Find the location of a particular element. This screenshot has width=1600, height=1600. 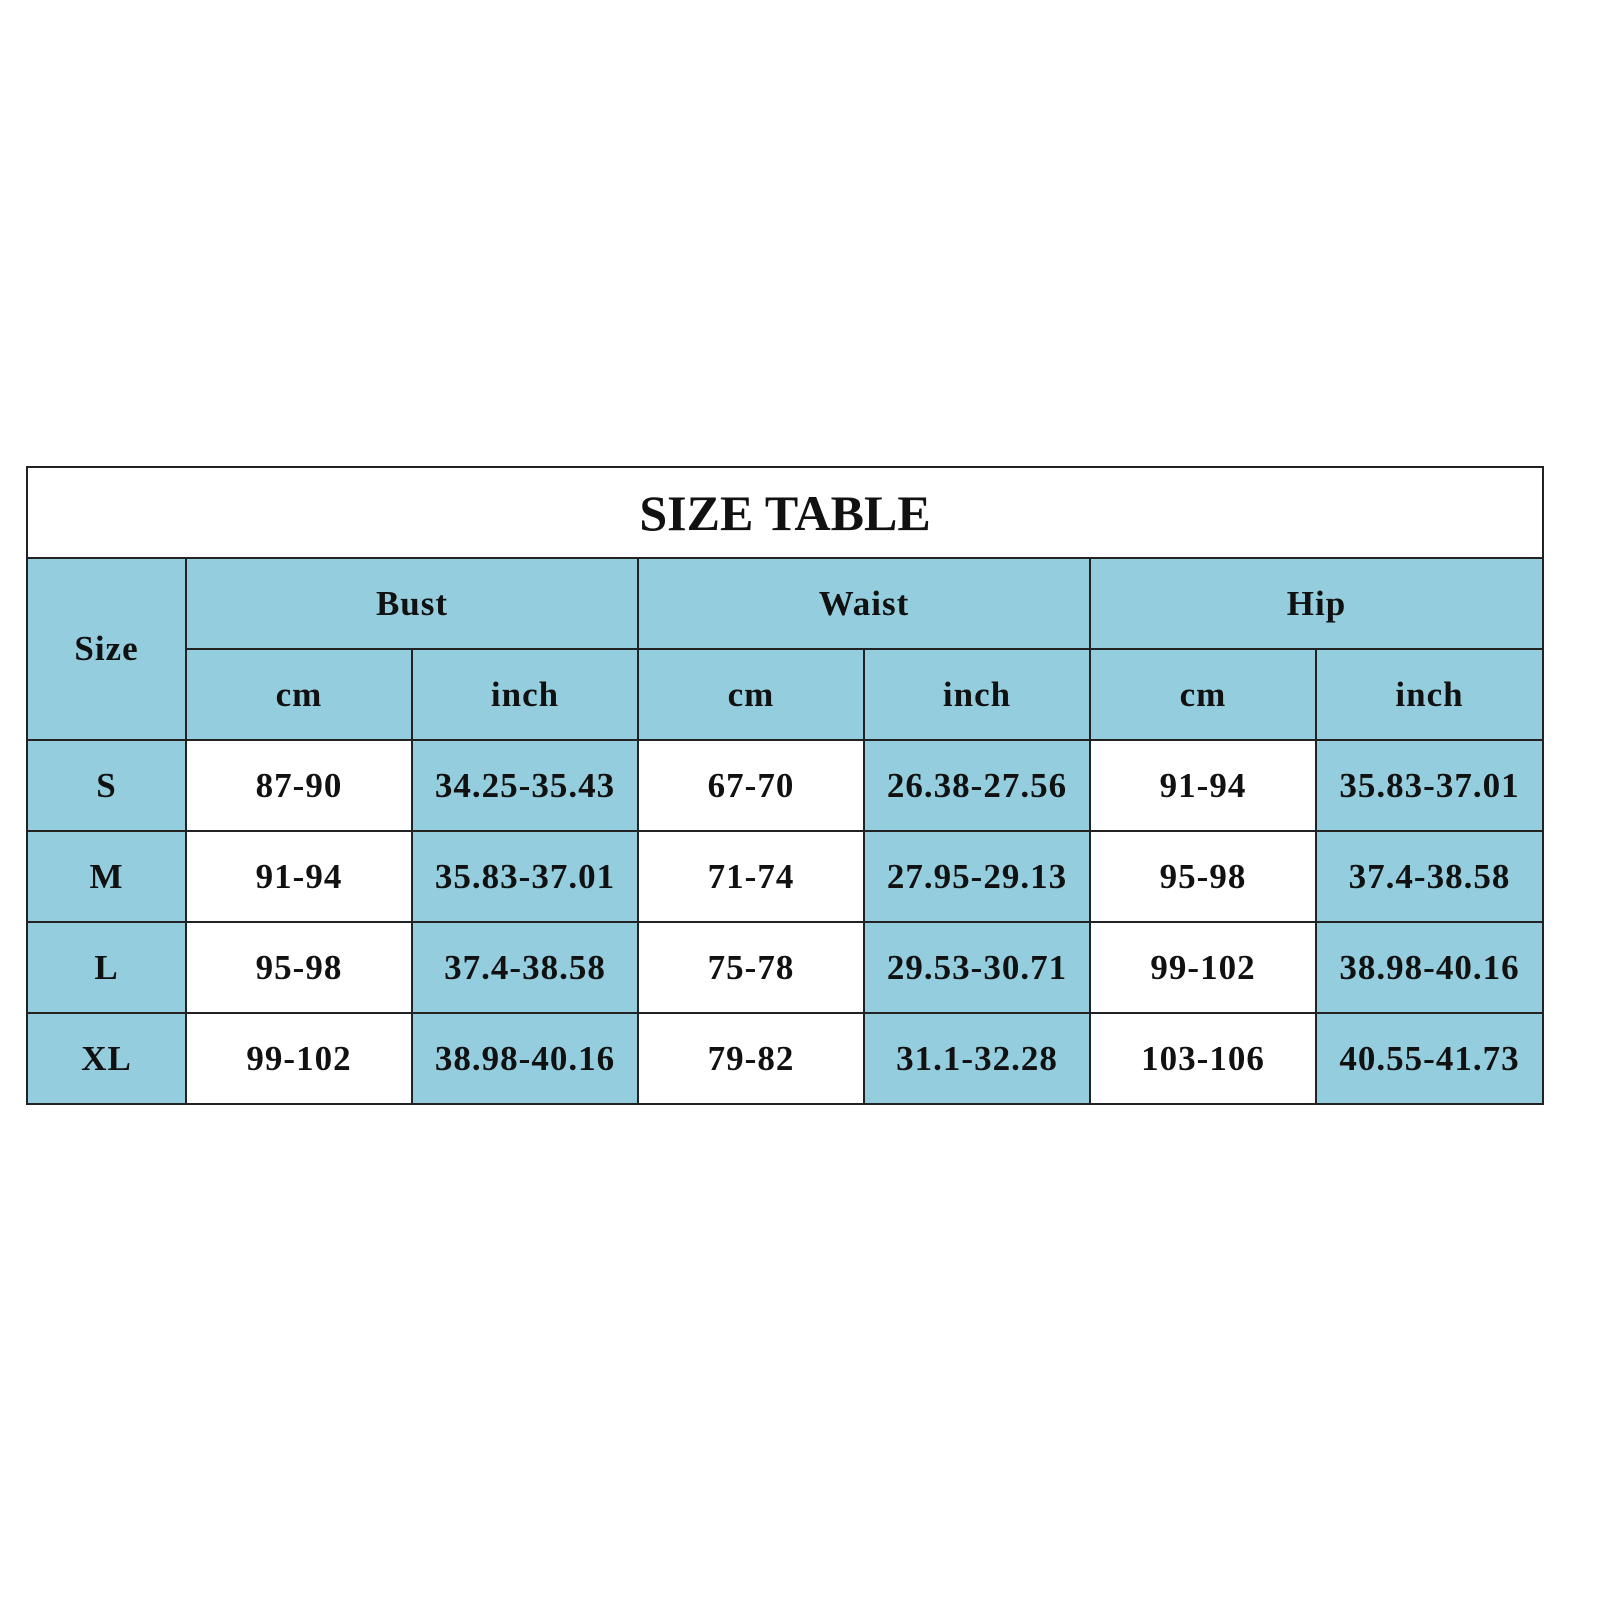

header-hip: Hip is located at coordinates (1316, 603).